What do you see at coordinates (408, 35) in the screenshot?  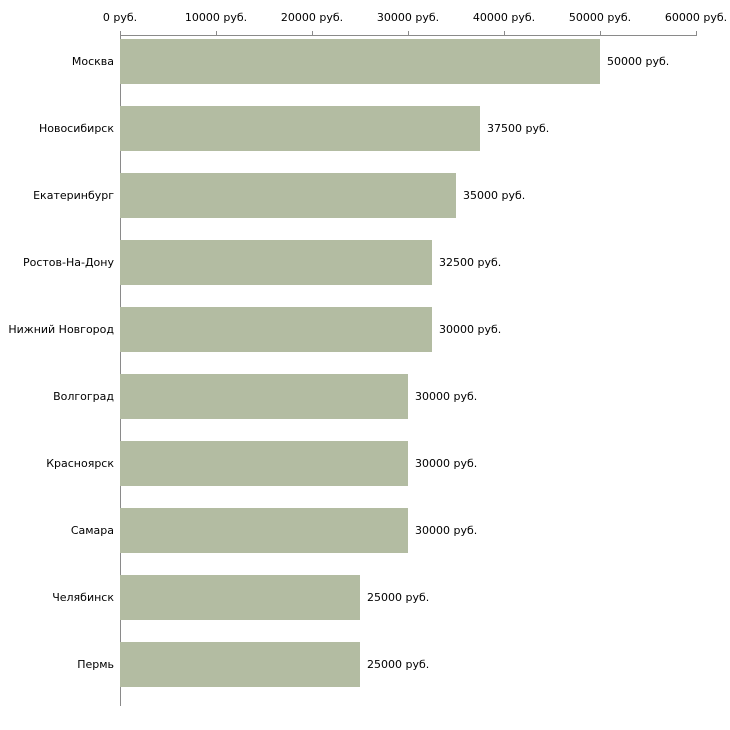 I see `x-axis-line` at bounding box center [408, 35].